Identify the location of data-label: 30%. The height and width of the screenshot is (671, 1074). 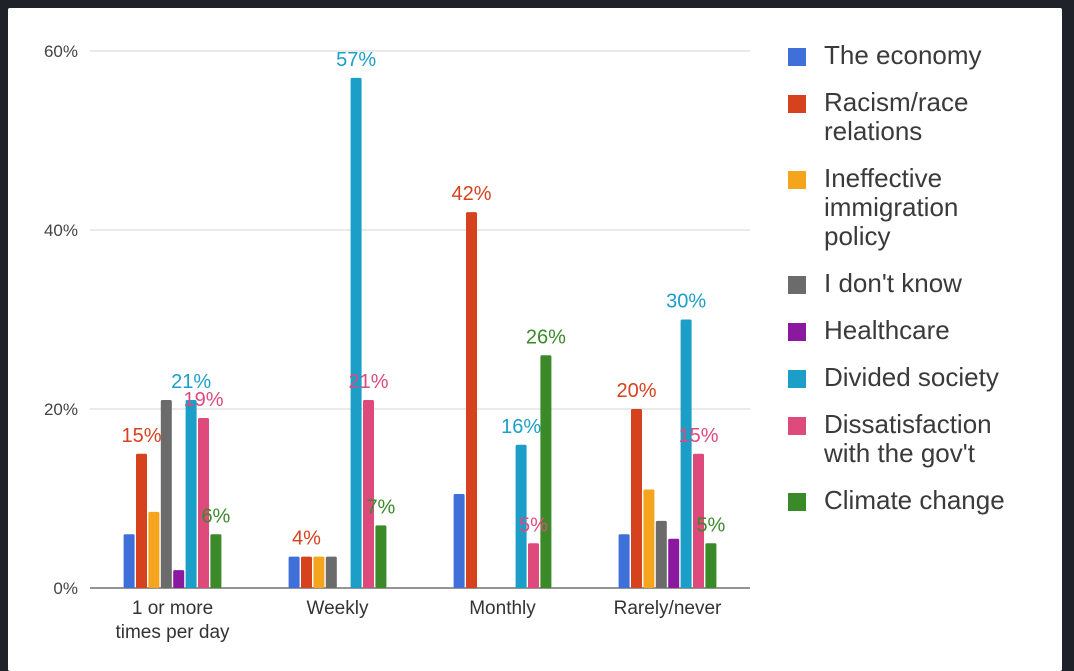
(686, 302).